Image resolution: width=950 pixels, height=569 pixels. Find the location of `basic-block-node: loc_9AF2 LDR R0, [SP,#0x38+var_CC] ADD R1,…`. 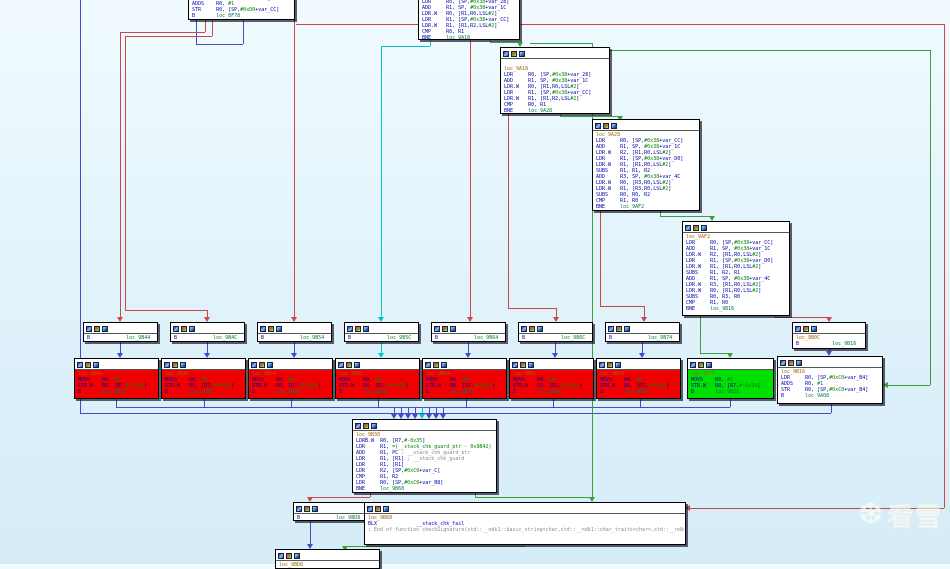

basic-block-node: loc_9AF2 LDR R0, [SP,#0x38+var_CC] ADD R1,… is located at coordinates (736, 268).